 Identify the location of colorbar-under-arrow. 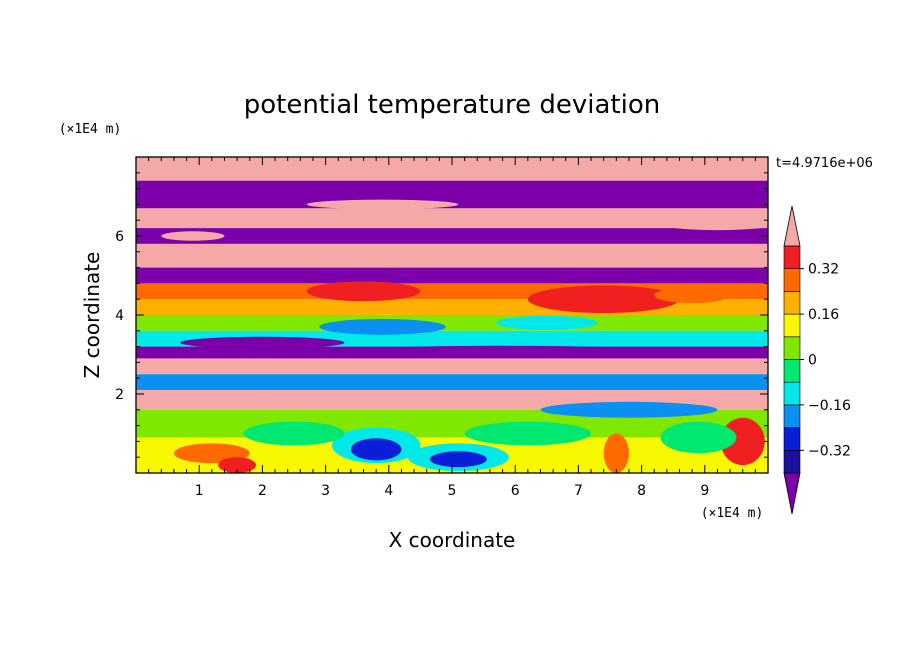
(792, 493).